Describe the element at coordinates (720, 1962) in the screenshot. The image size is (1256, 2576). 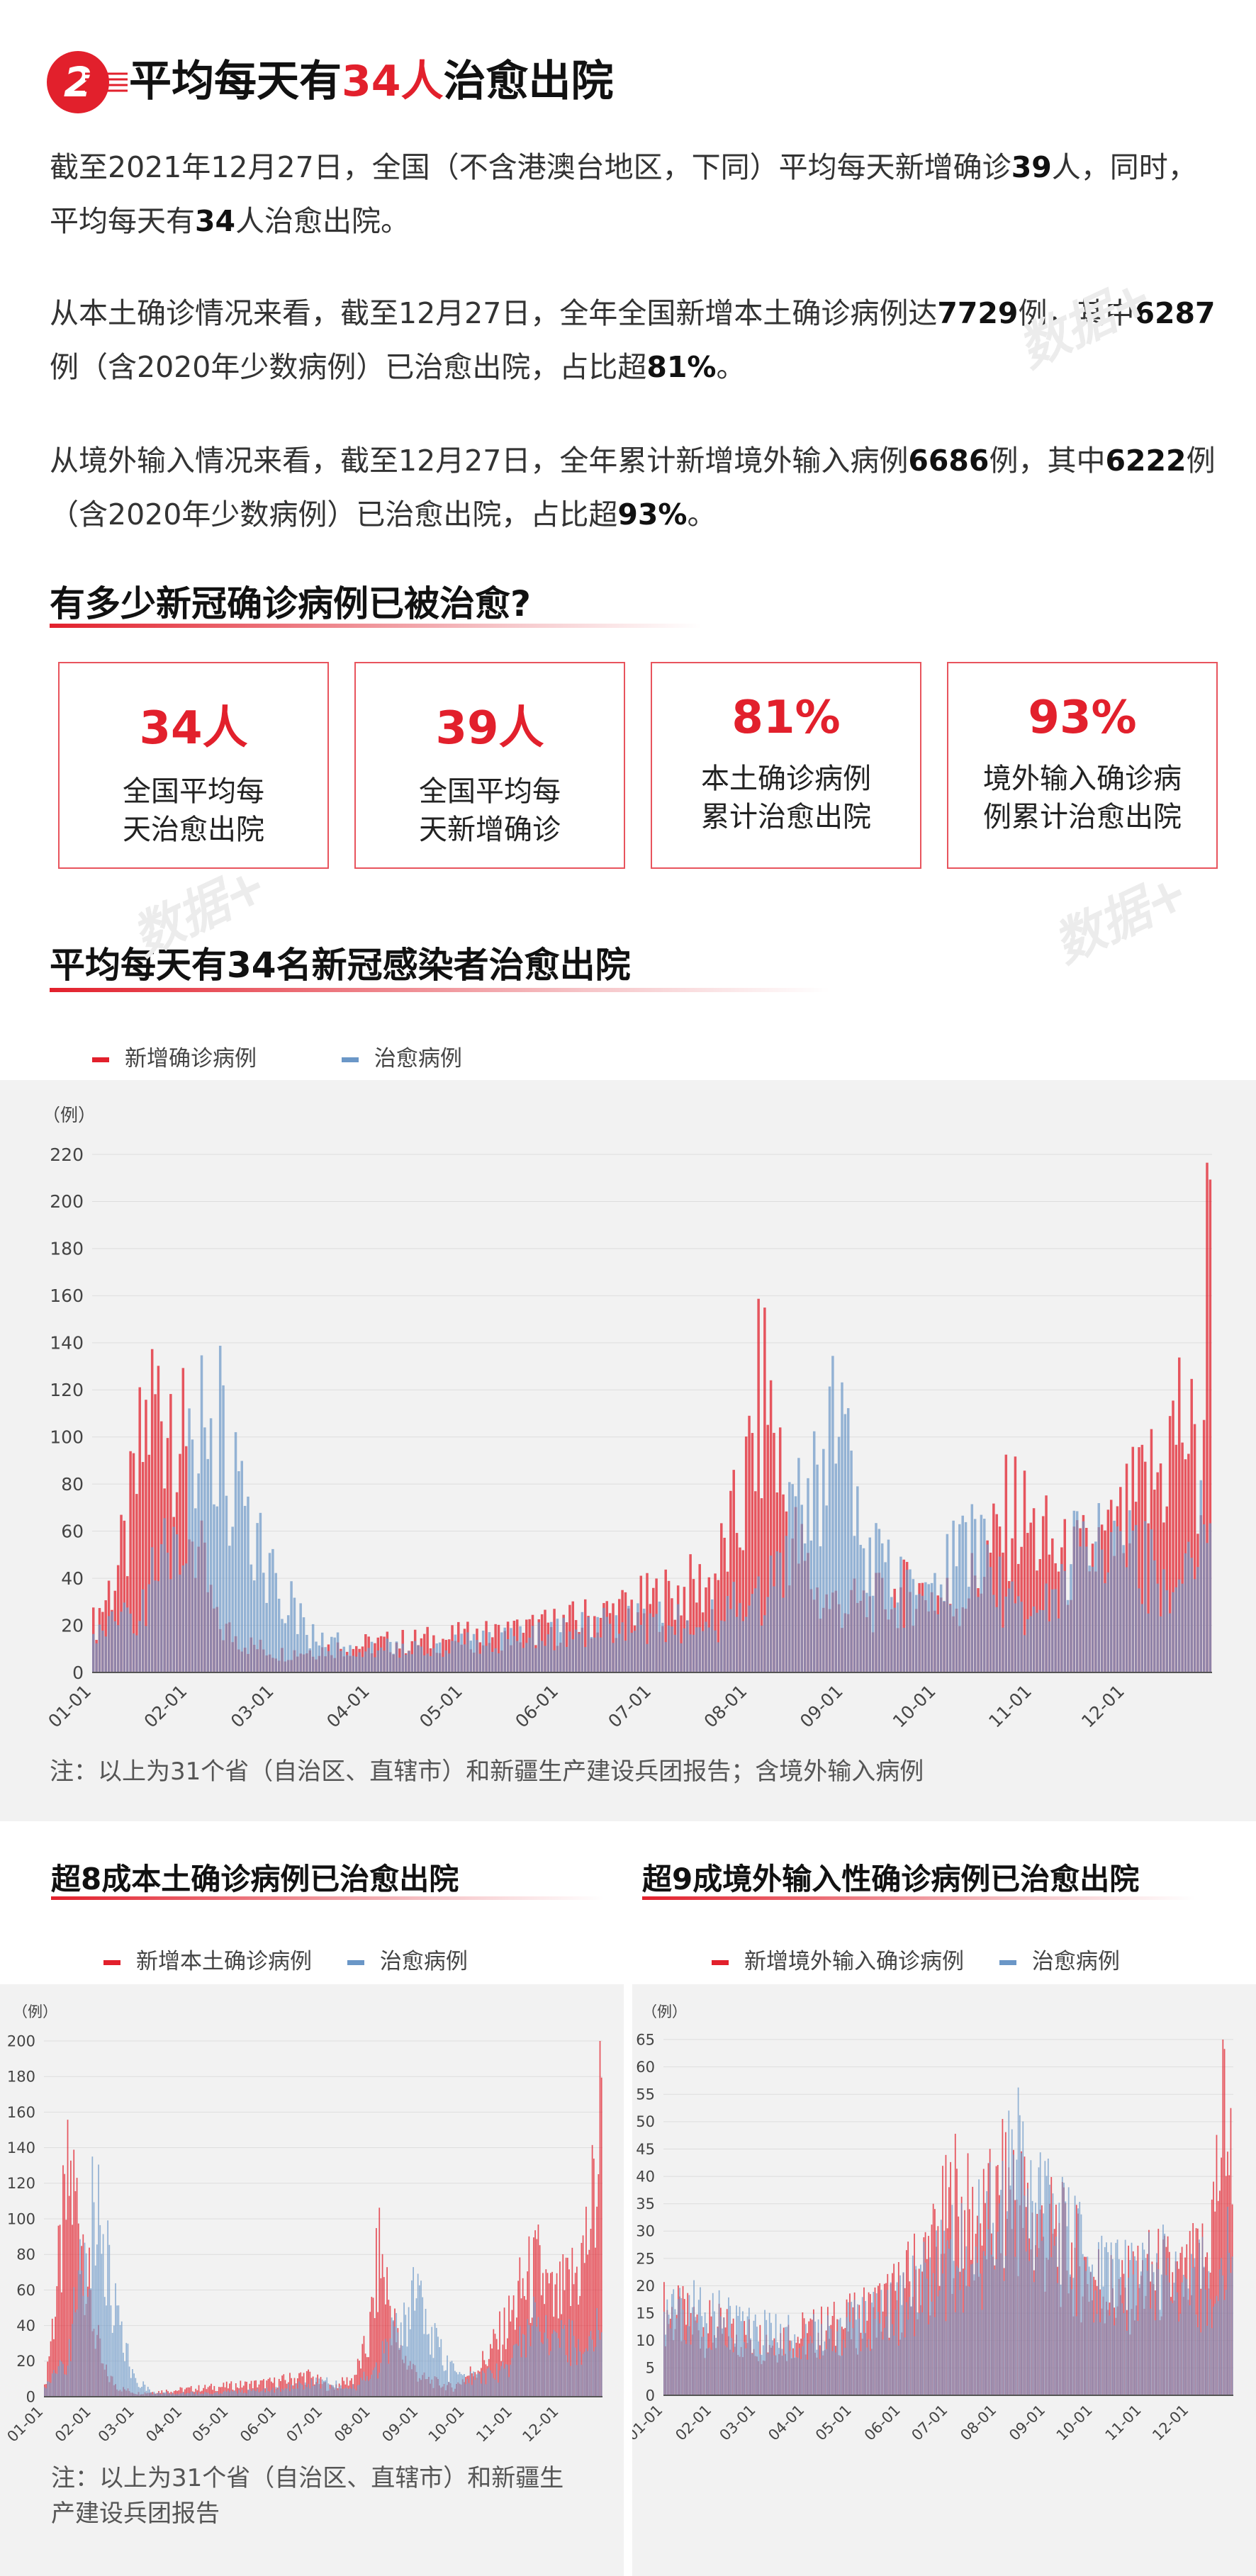
I see `legend-swatch-red` at that location.